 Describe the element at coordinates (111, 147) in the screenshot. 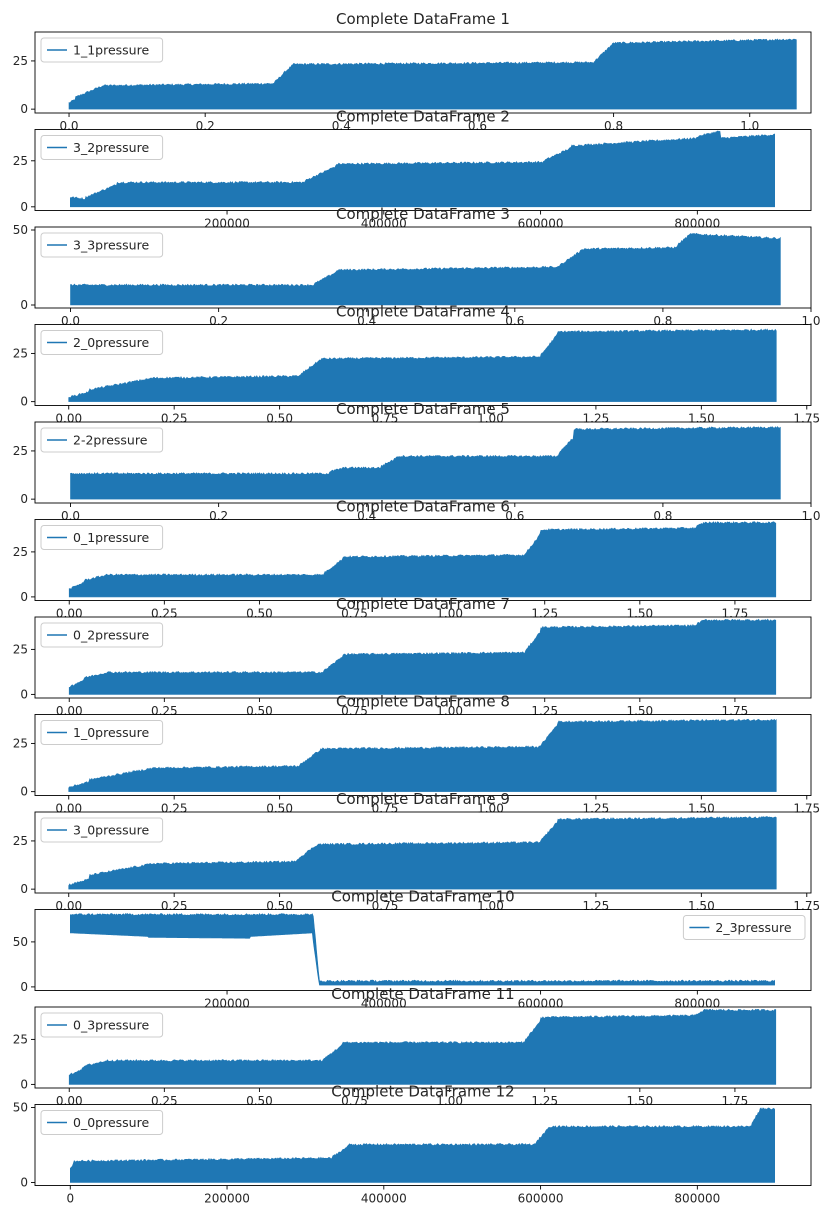

I see `legend-label: 3_2pressure` at that location.